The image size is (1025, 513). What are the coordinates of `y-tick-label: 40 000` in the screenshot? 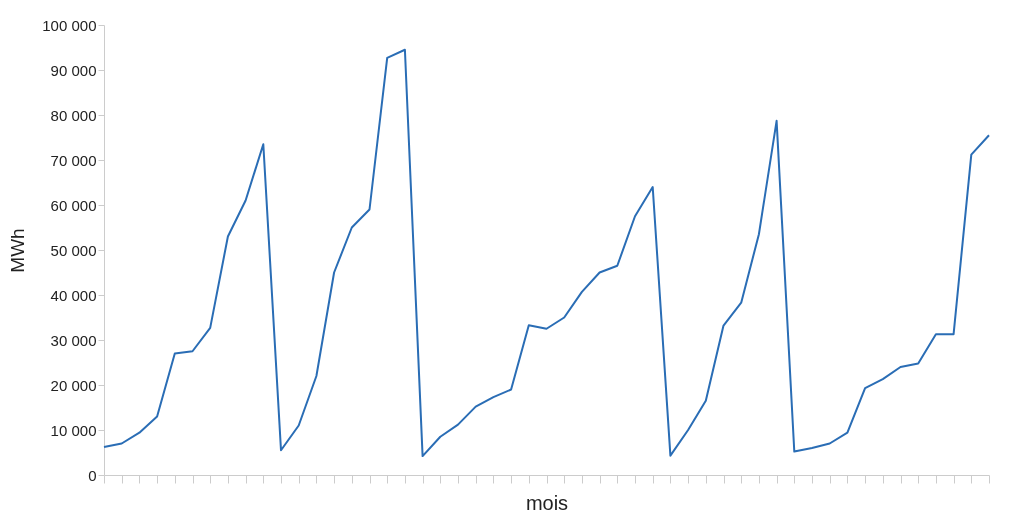 It's located at (73, 295).